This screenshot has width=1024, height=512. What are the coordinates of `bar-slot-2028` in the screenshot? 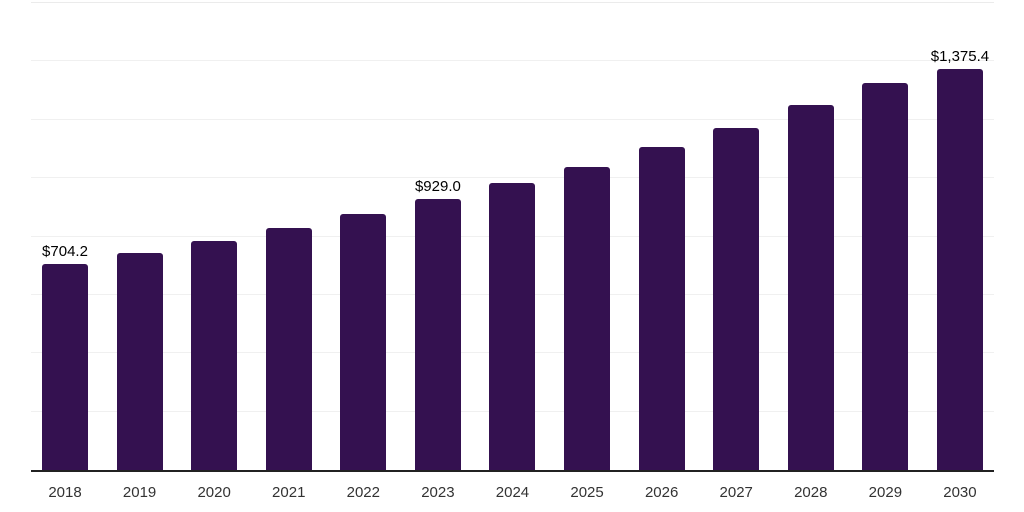 It's located at (810, 287).